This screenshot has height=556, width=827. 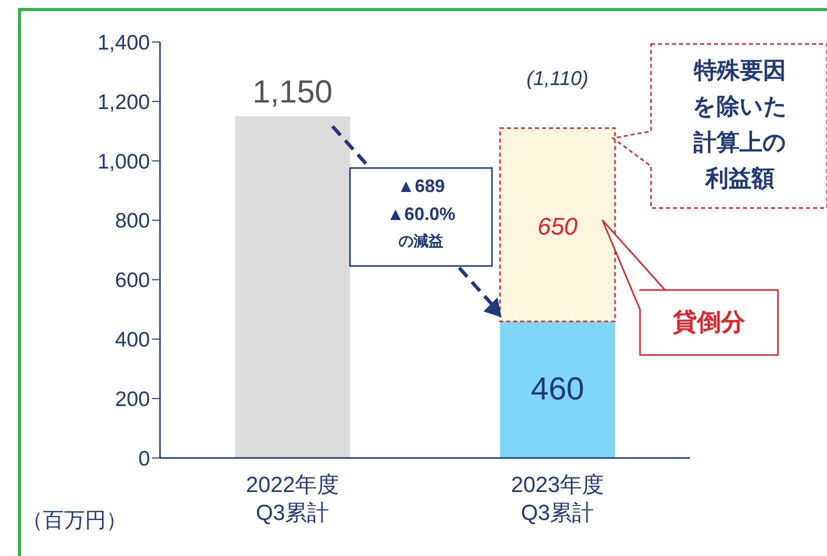 What do you see at coordinates (123, 162) in the screenshot?
I see `y-tick-label: 1,000` at bounding box center [123, 162].